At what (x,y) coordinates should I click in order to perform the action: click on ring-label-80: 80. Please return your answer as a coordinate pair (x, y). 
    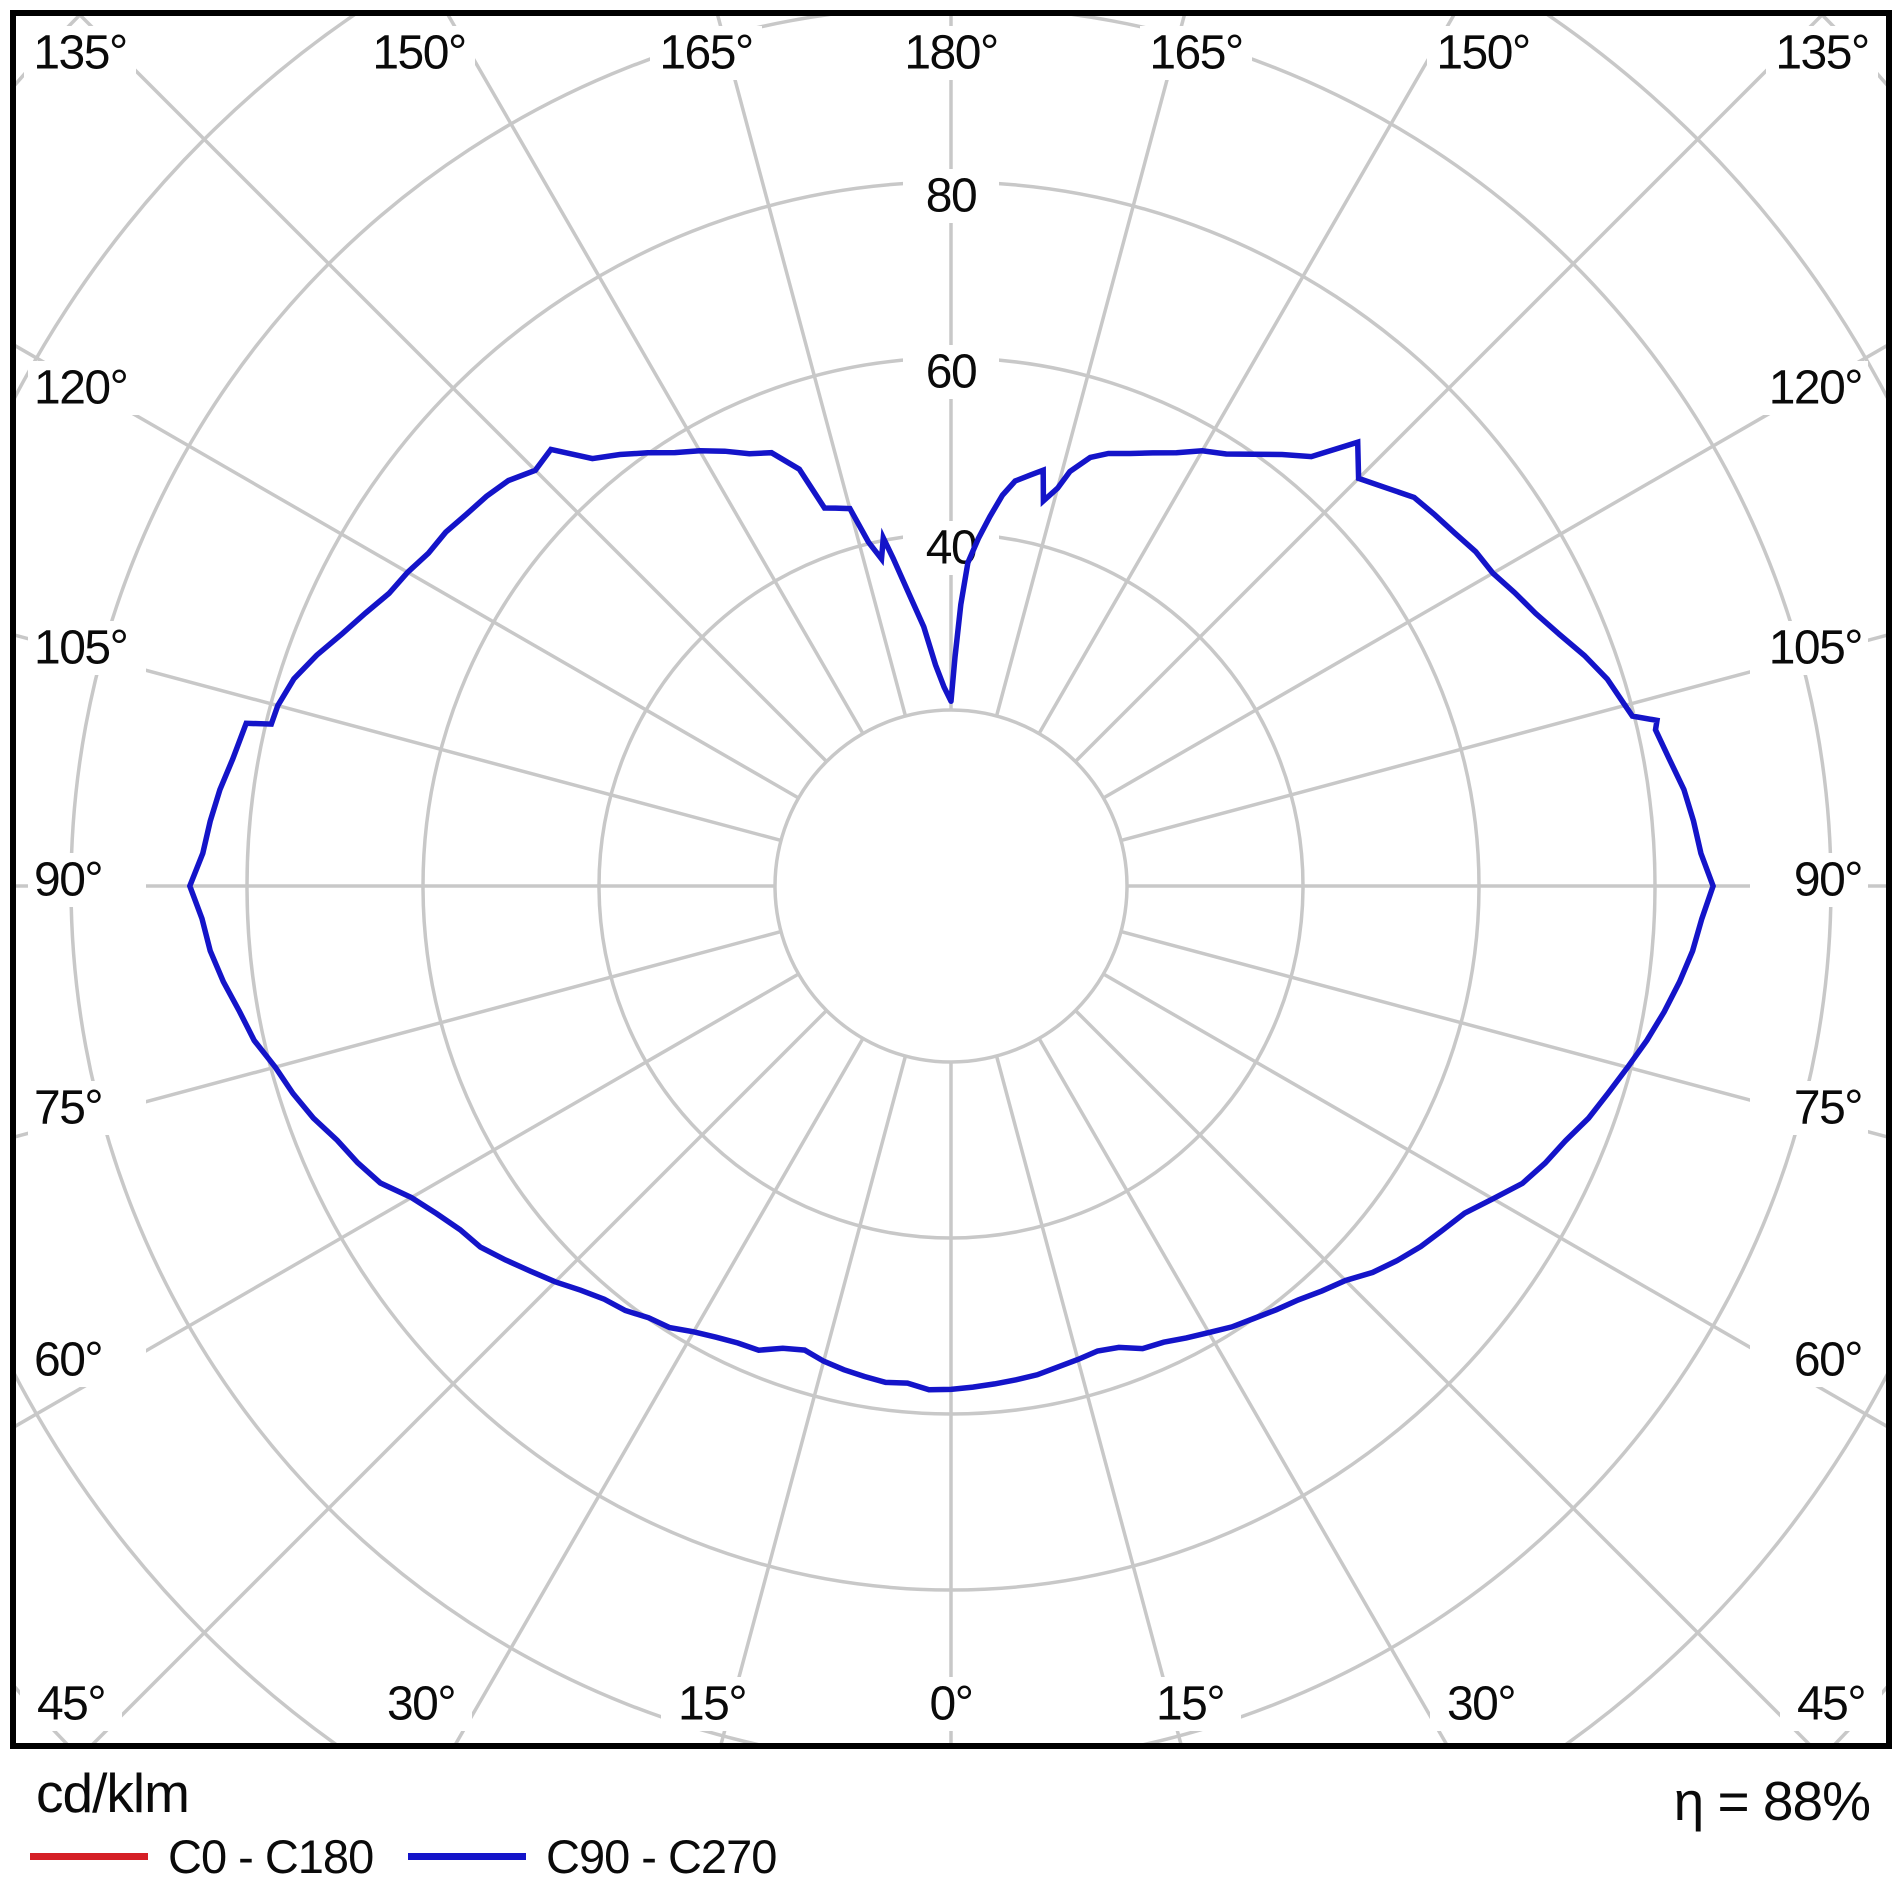
    Looking at the image, I should click on (951, 196).